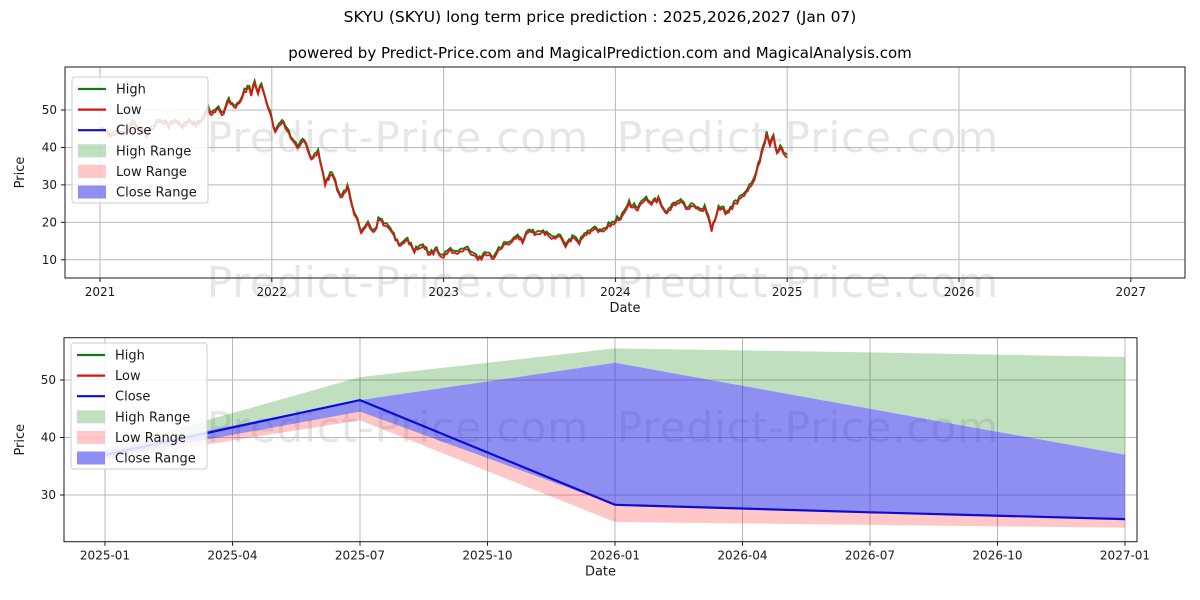 This screenshot has width=1200, height=600. What do you see at coordinates (615, 556) in the screenshot?
I see `x-tick-label: 2026-01` at bounding box center [615, 556].